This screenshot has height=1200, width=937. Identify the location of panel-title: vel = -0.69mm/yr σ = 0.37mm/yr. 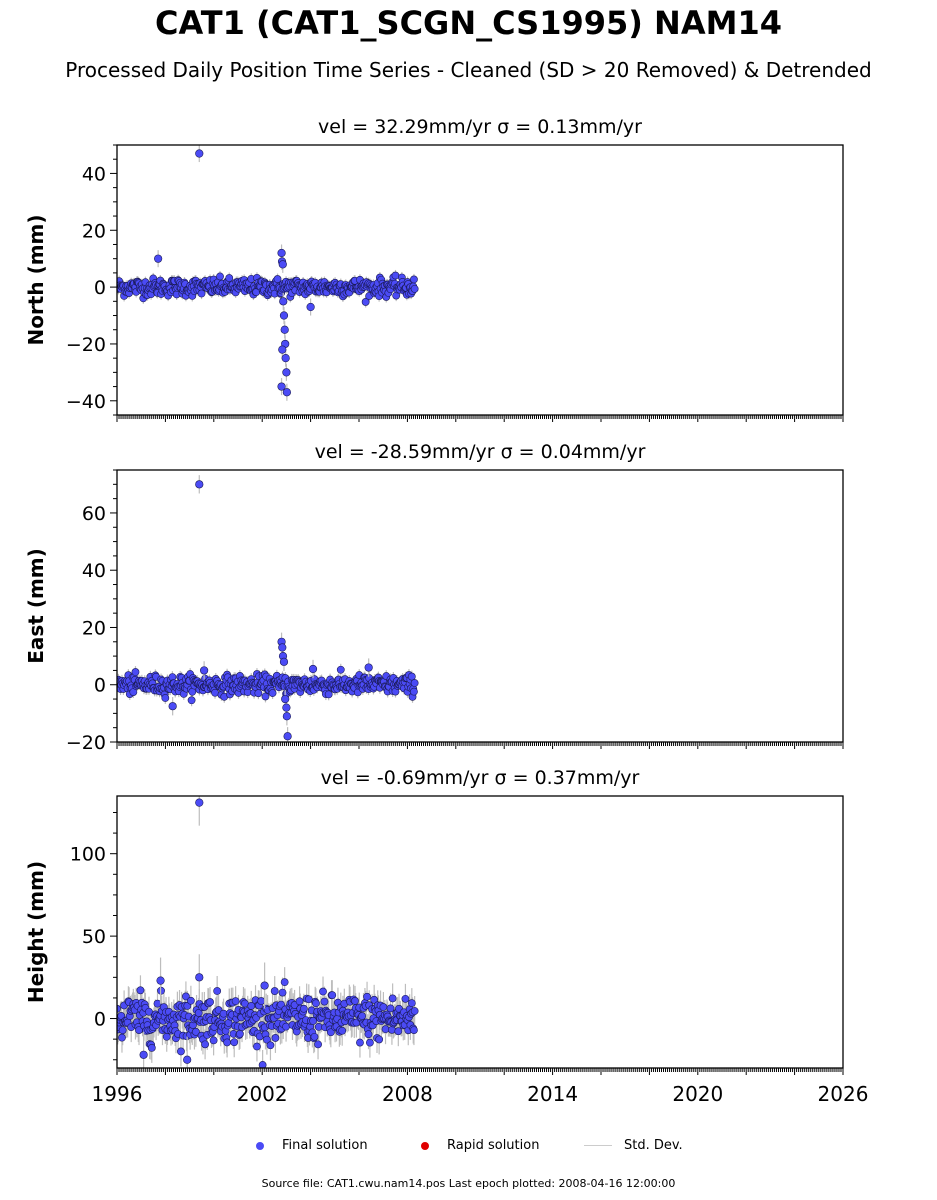
(480, 778).